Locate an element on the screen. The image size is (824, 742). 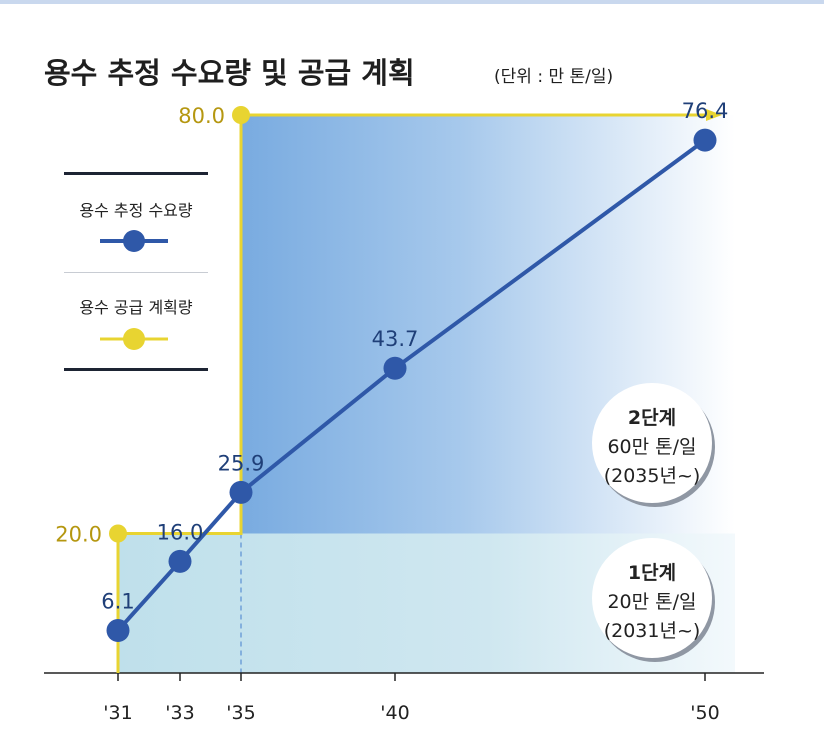
legend-top-rule is located at coordinates (136, 173).